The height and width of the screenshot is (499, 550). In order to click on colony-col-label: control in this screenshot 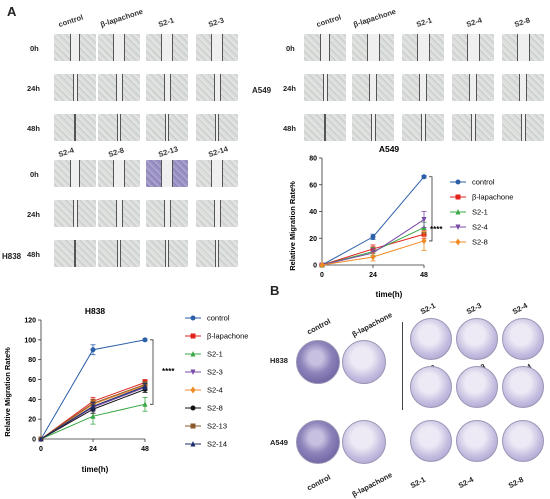, I will do `click(319, 482)`.